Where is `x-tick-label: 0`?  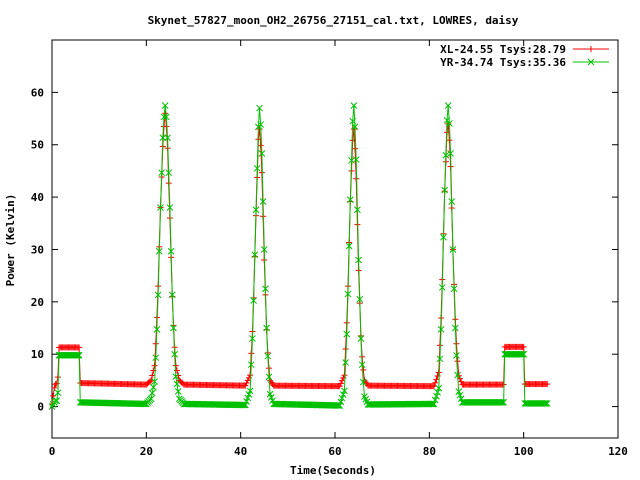 x-tick-label: 0 is located at coordinates (52, 451).